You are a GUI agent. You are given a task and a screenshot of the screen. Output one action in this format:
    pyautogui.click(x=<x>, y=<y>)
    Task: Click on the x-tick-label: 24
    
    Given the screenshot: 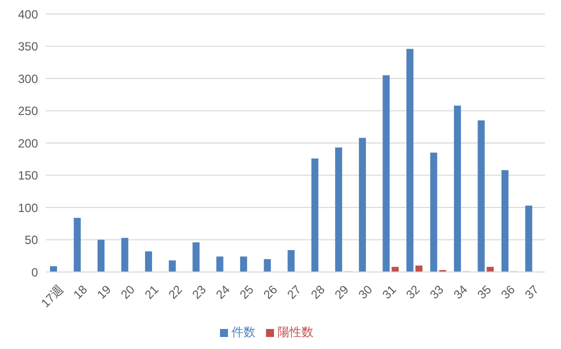 What is the action you would take?
    pyautogui.click(x=223, y=292)
    